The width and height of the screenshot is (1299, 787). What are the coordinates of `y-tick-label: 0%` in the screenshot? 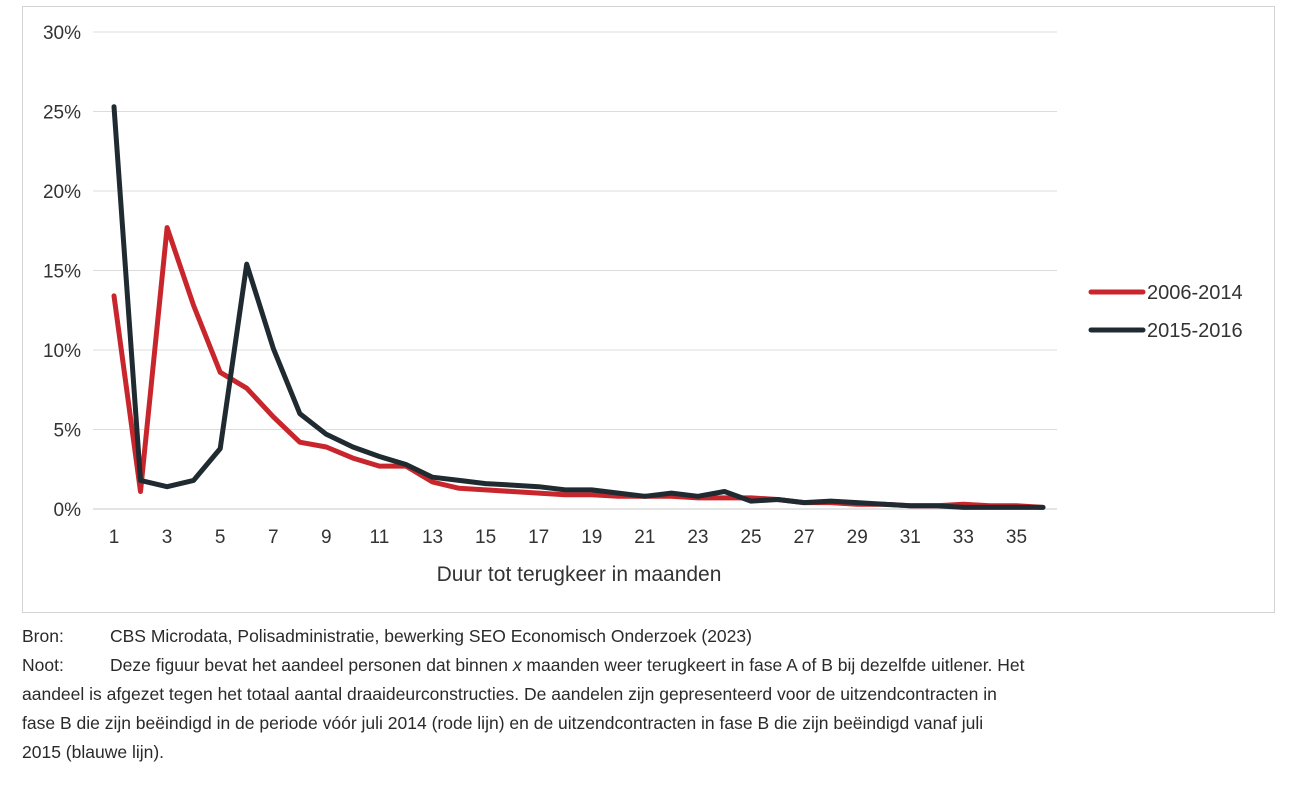 It's located at (68, 510).